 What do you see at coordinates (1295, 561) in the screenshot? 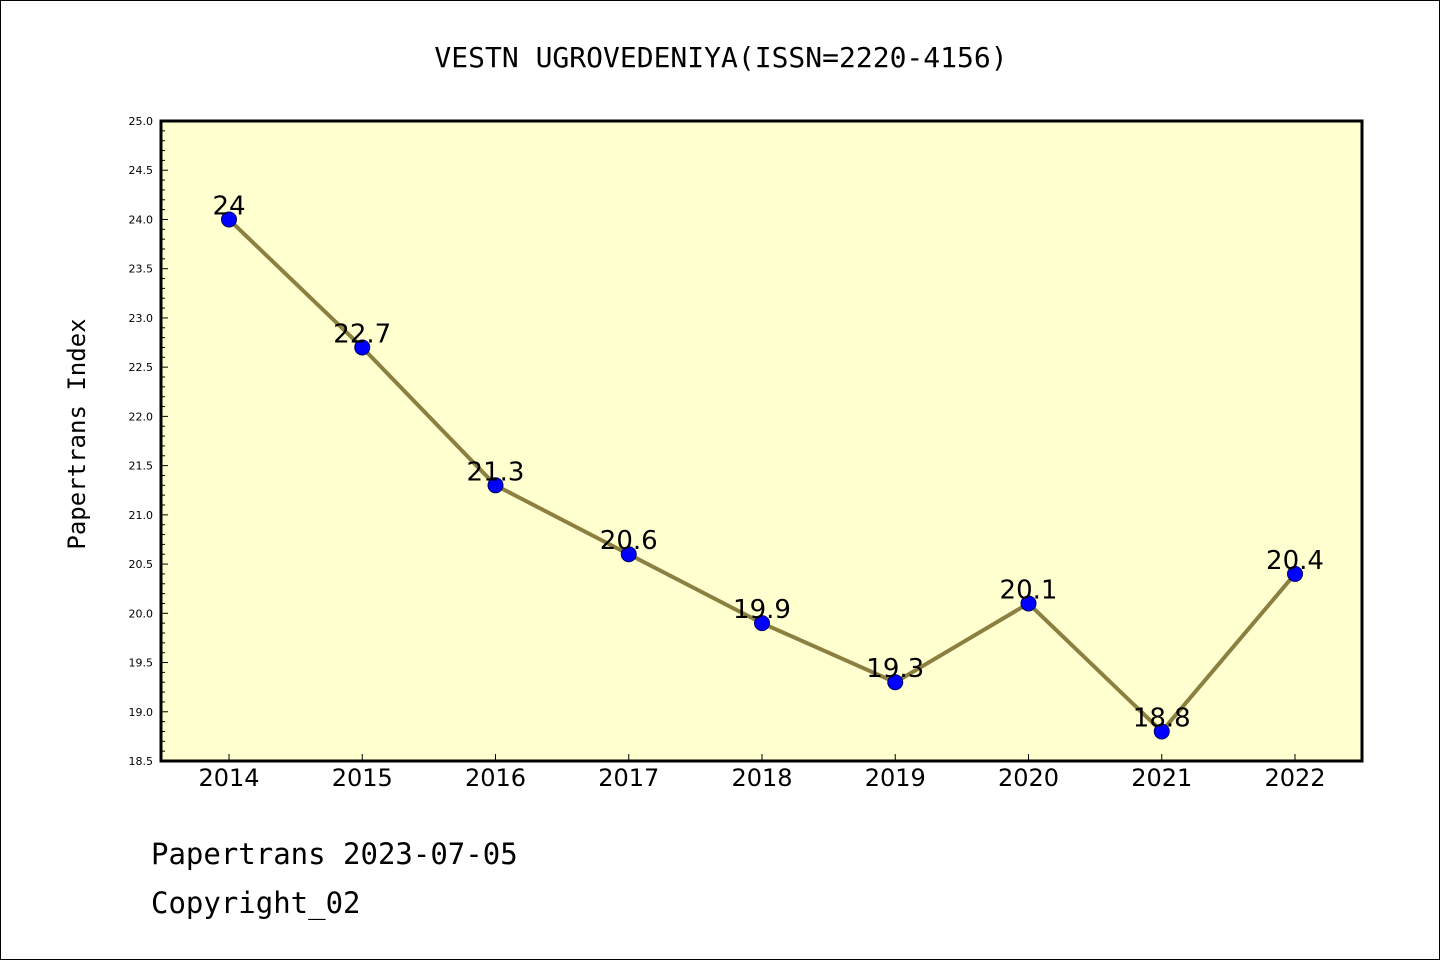
I see `data-label: 20.4` at bounding box center [1295, 561].